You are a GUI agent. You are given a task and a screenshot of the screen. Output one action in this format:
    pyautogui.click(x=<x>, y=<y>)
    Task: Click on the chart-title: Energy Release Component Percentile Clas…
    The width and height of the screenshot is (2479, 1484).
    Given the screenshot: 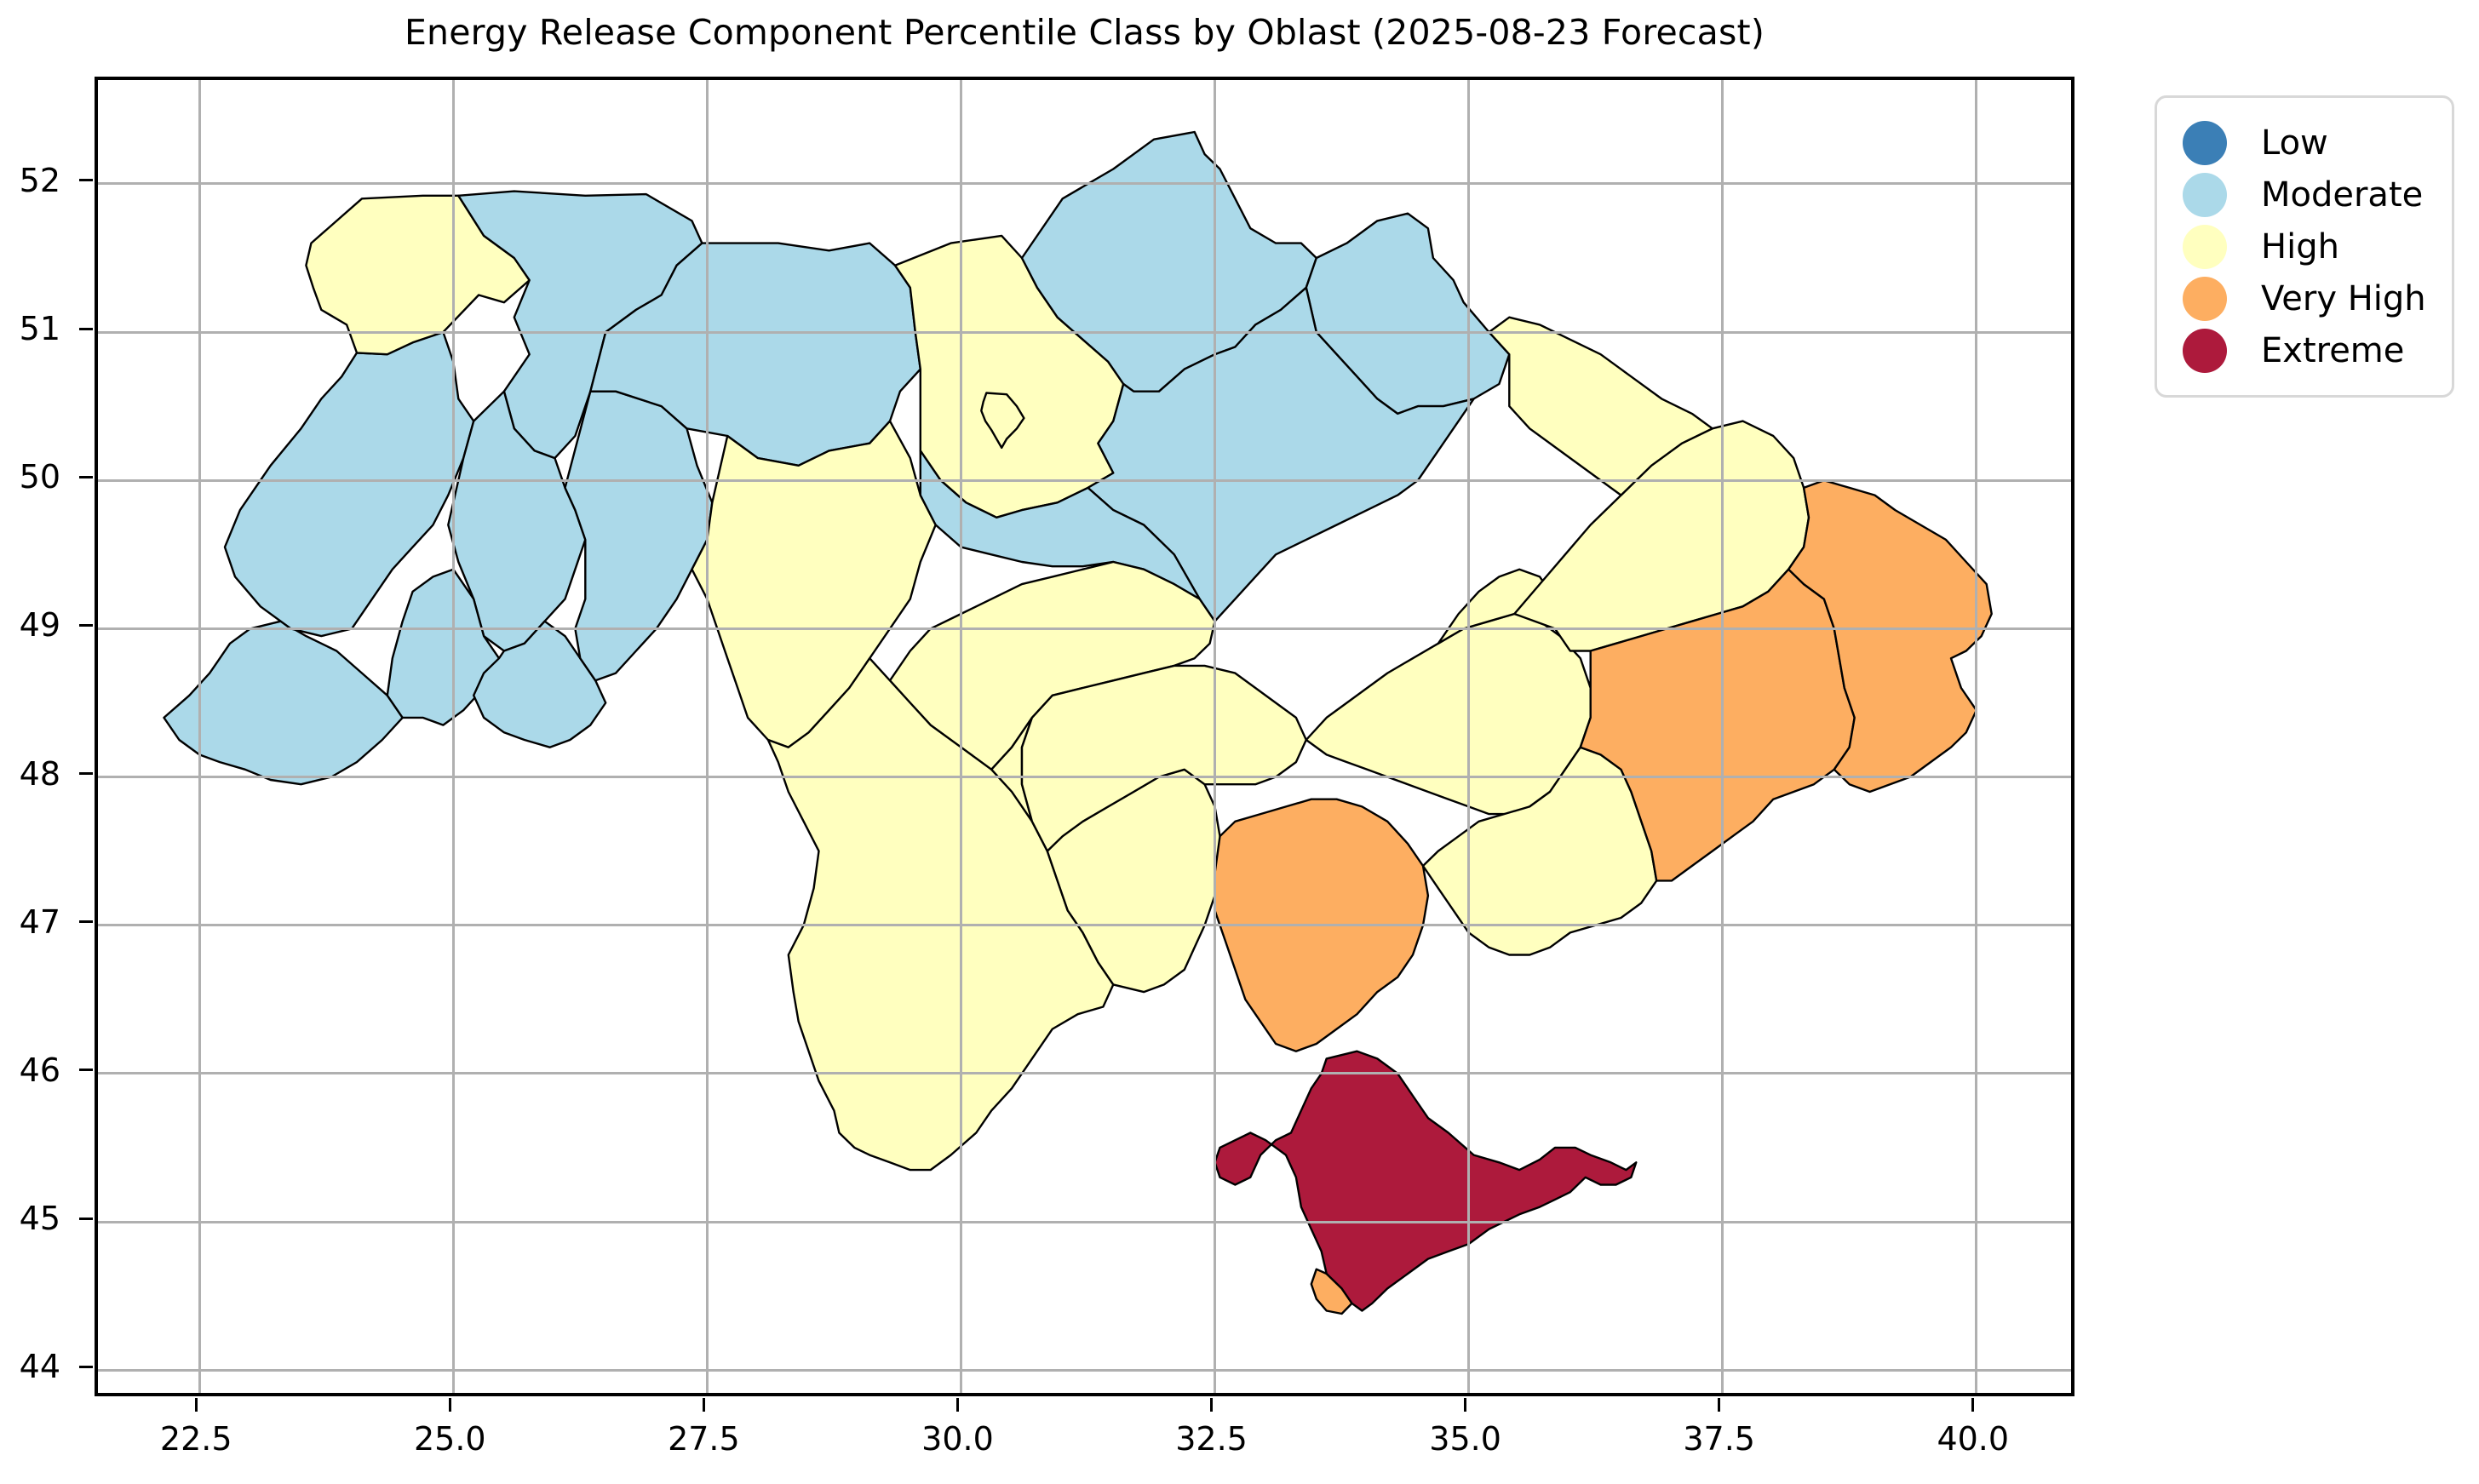 What is the action you would take?
    pyautogui.click(x=1084, y=32)
    